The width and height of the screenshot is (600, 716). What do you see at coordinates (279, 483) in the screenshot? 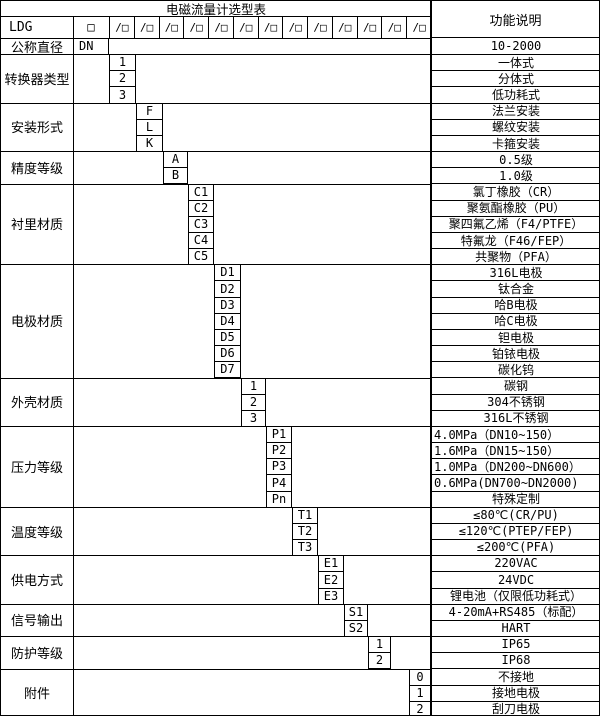
I see `option-code: P4` at bounding box center [279, 483].